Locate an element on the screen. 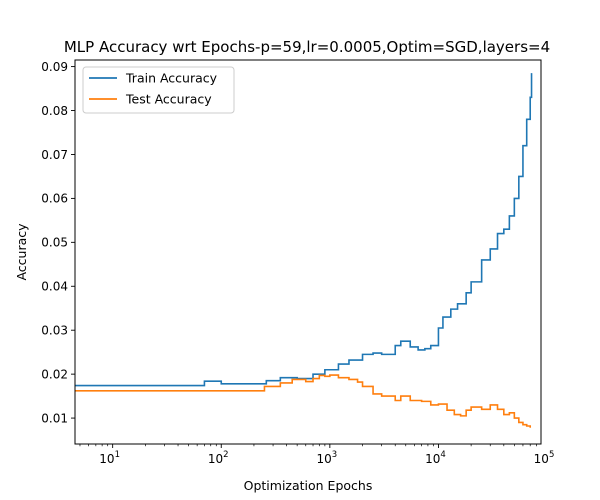 This screenshot has width=600, height=500. series-line-test-accuracy is located at coordinates (303, 401).